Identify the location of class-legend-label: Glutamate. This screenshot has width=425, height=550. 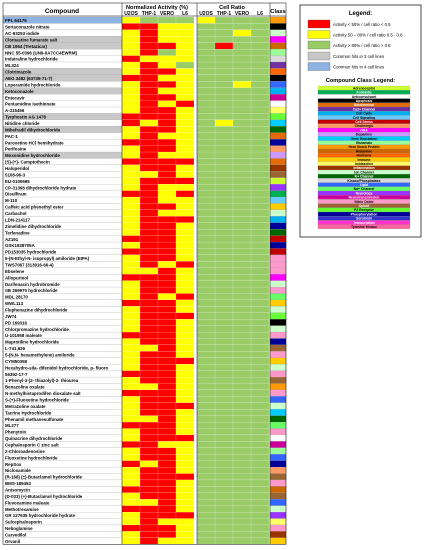
(364, 143).